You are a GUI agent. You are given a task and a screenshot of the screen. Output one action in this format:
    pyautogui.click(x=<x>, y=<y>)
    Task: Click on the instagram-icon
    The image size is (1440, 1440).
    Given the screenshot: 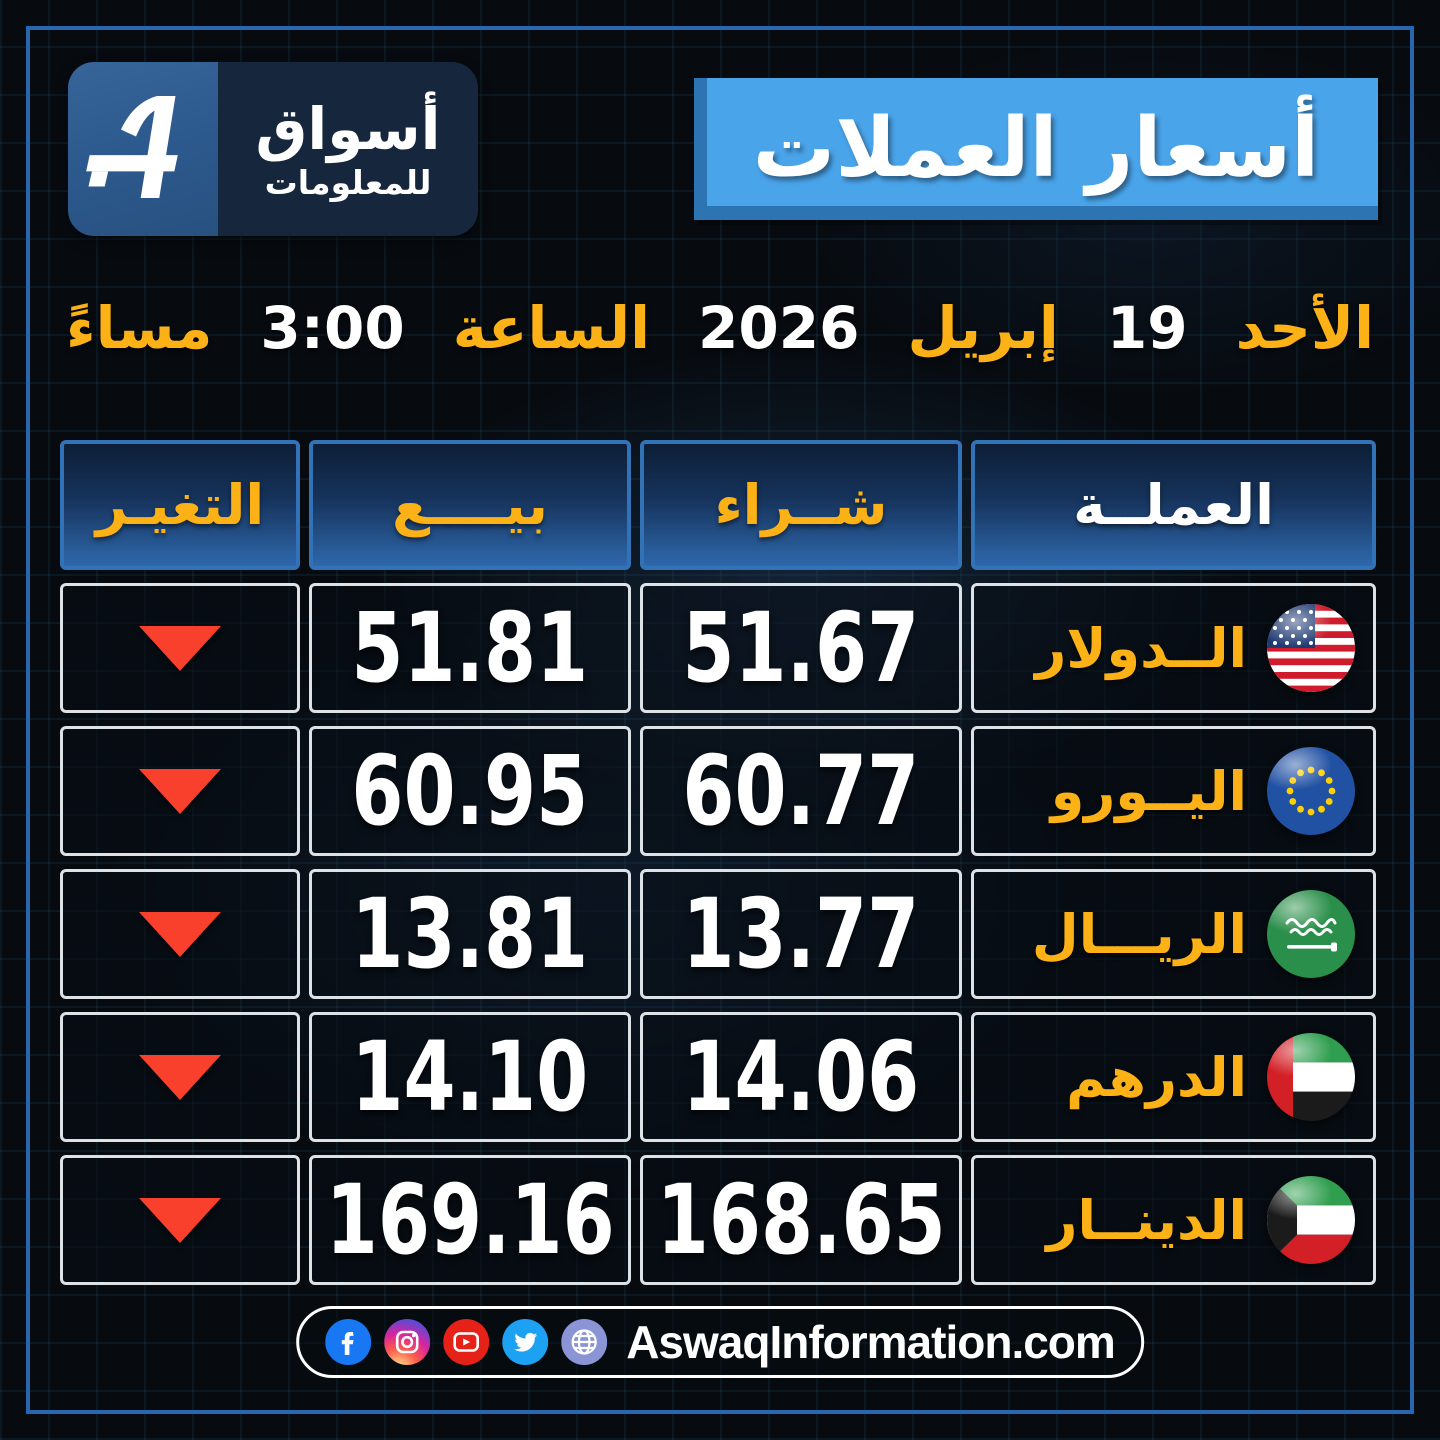 What is the action you would take?
    pyautogui.click(x=407, y=1342)
    